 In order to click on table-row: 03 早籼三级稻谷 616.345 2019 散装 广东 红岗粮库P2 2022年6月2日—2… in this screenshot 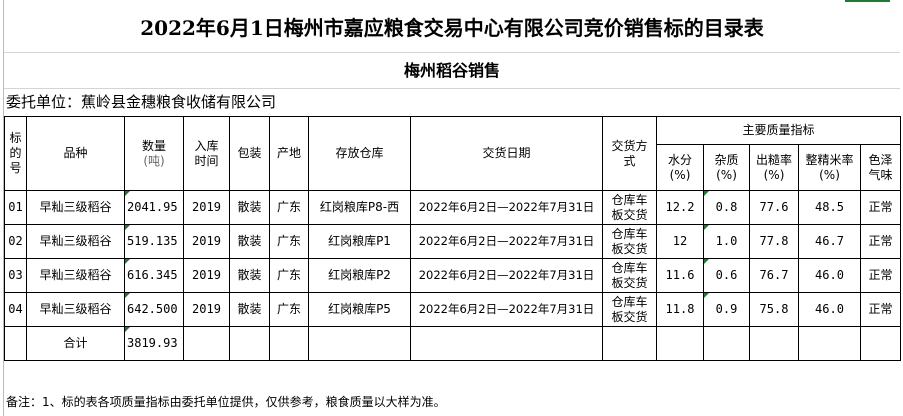, I will do `click(452, 275)`.